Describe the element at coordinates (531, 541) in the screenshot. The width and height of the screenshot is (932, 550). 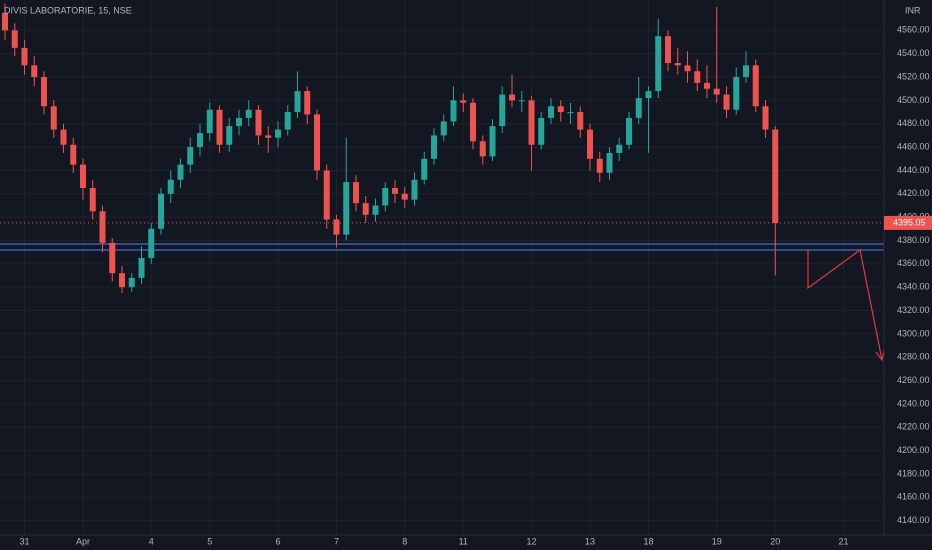
I see `x-tick-label: 12` at that location.